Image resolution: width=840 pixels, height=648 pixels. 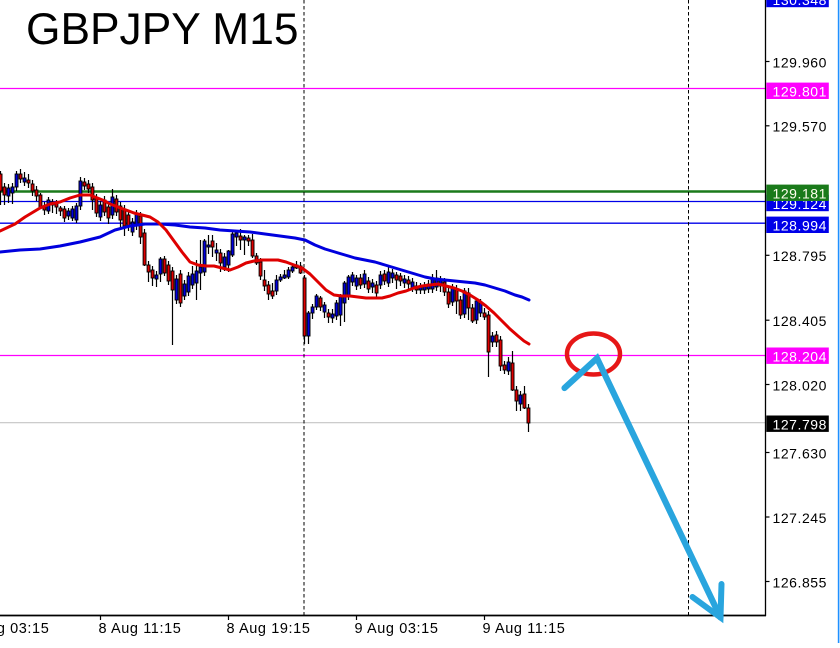 I want to click on svg-text: 126.855, so click(x=800, y=582).